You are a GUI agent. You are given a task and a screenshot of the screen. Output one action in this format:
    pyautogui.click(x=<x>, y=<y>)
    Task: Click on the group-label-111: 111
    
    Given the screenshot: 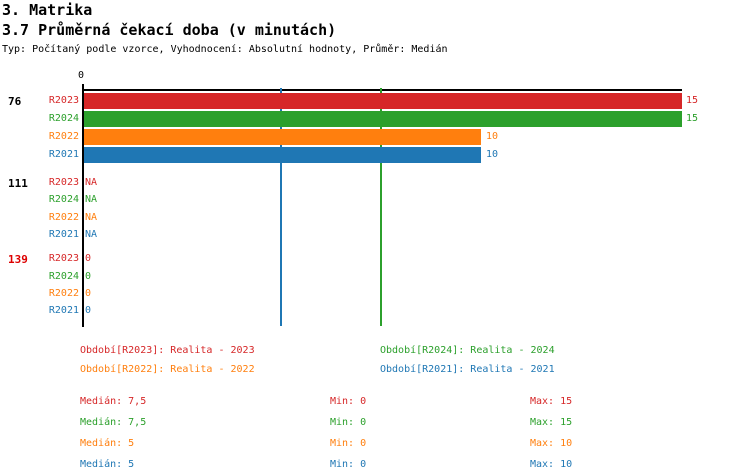 What is the action you would take?
    pyautogui.click(x=18, y=183)
    